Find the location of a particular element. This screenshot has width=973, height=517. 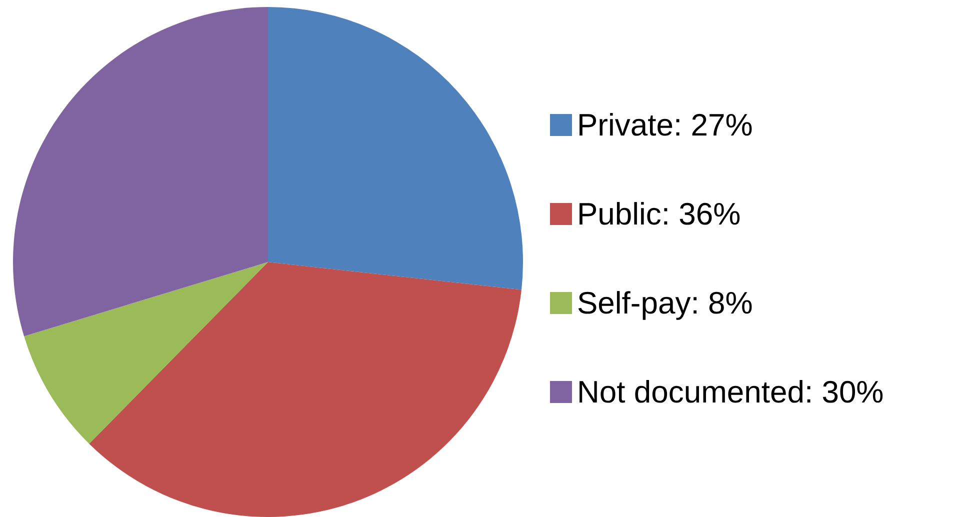

legend-label: Private: 27% is located at coordinates (665, 125).